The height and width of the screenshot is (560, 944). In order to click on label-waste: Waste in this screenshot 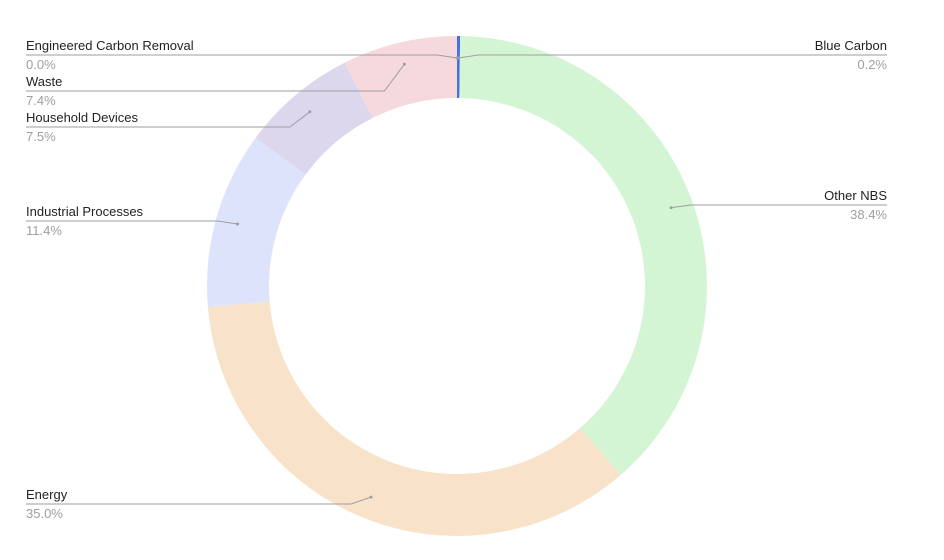, I will do `click(44, 81)`.